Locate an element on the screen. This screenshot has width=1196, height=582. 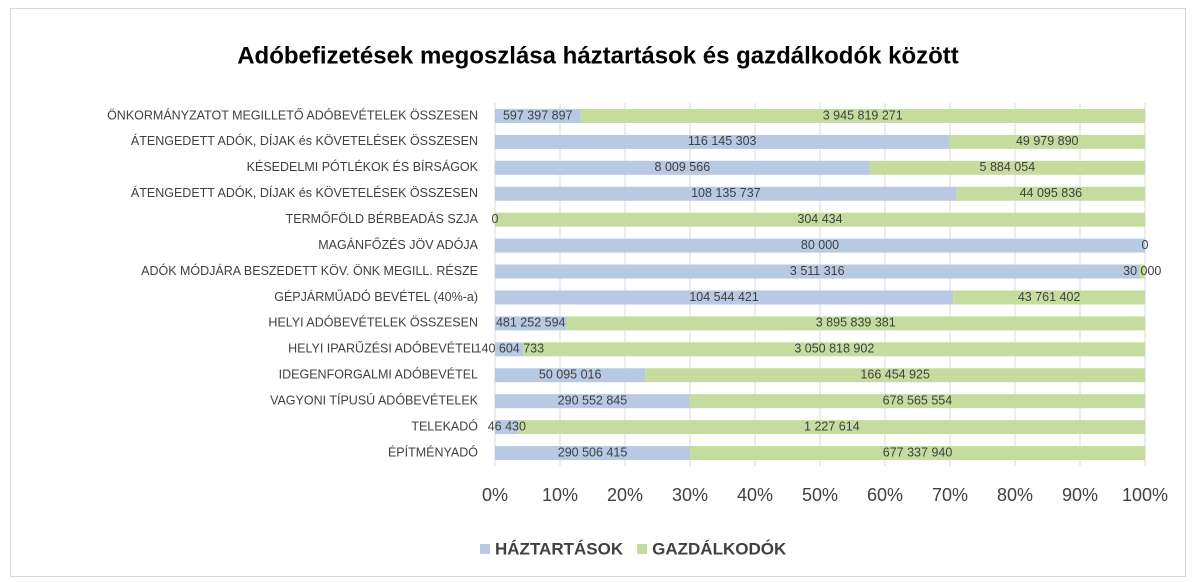
y-tick-label: IDEGENFORGALMI ADÓBEVÉTEL is located at coordinates (378, 374).